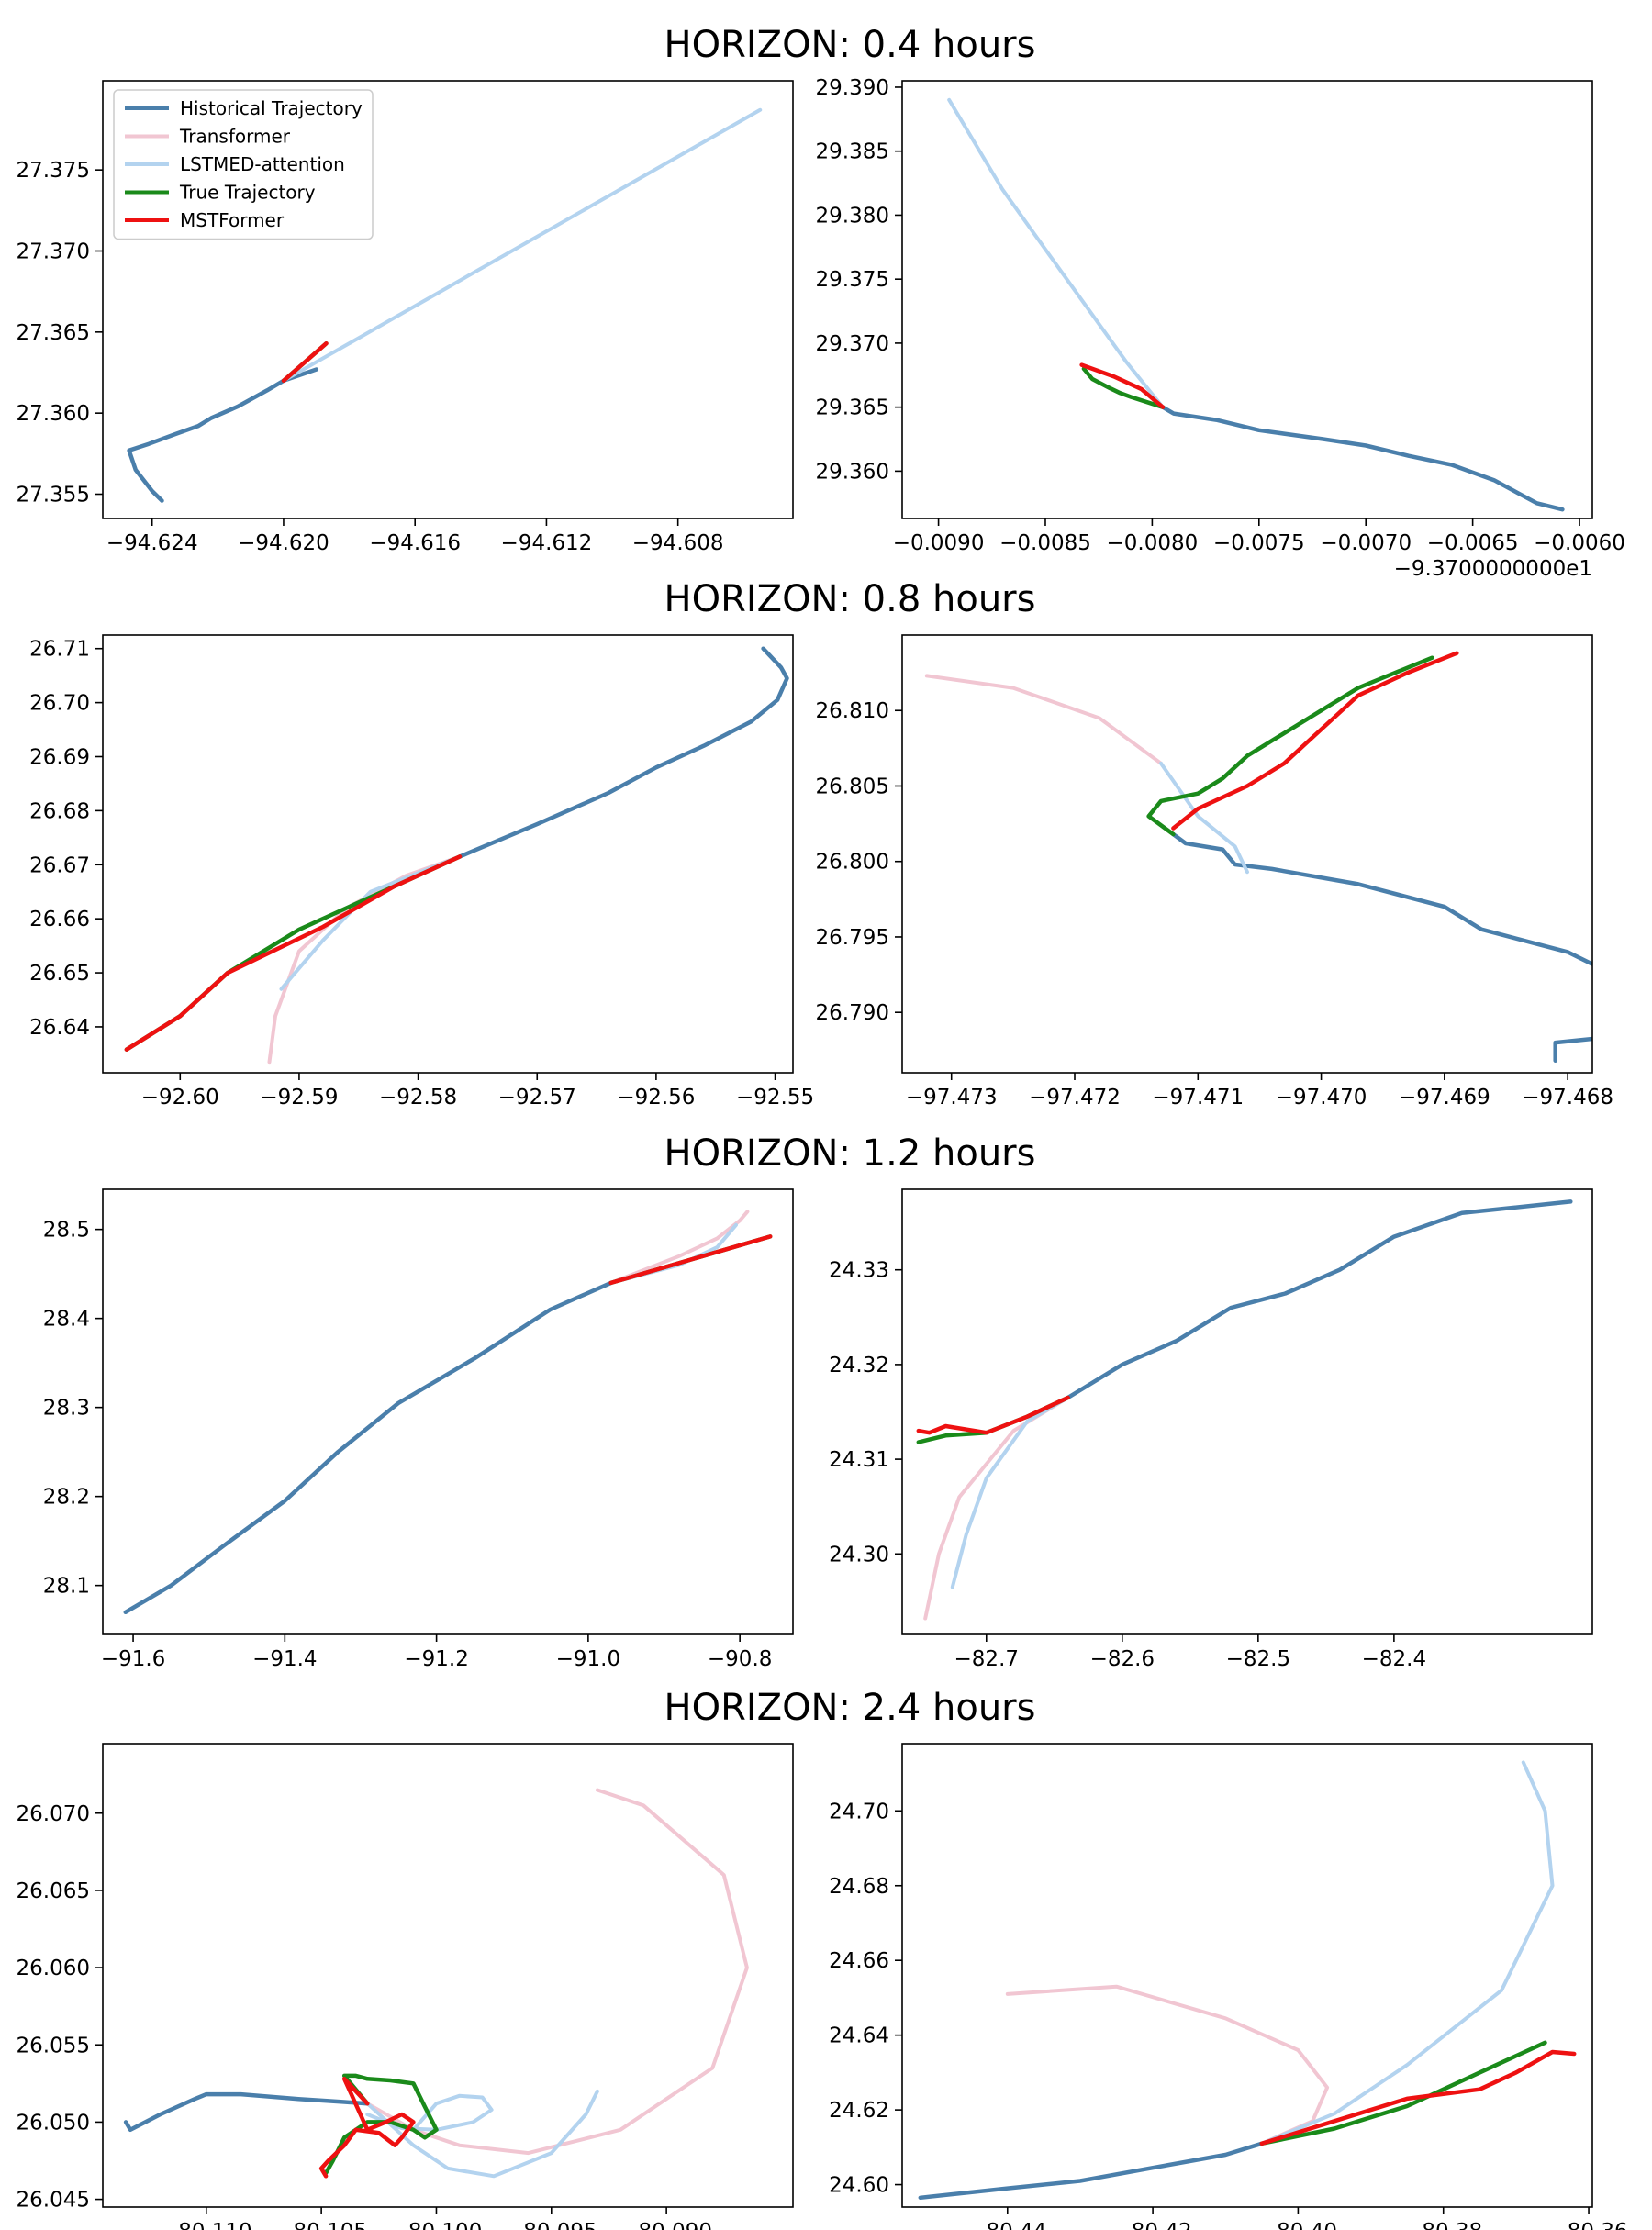 Image resolution: width=1652 pixels, height=2230 pixels. Describe the element at coordinates (551, 2225) in the screenshot. I see `x-tick-label: −80.095` at that location.